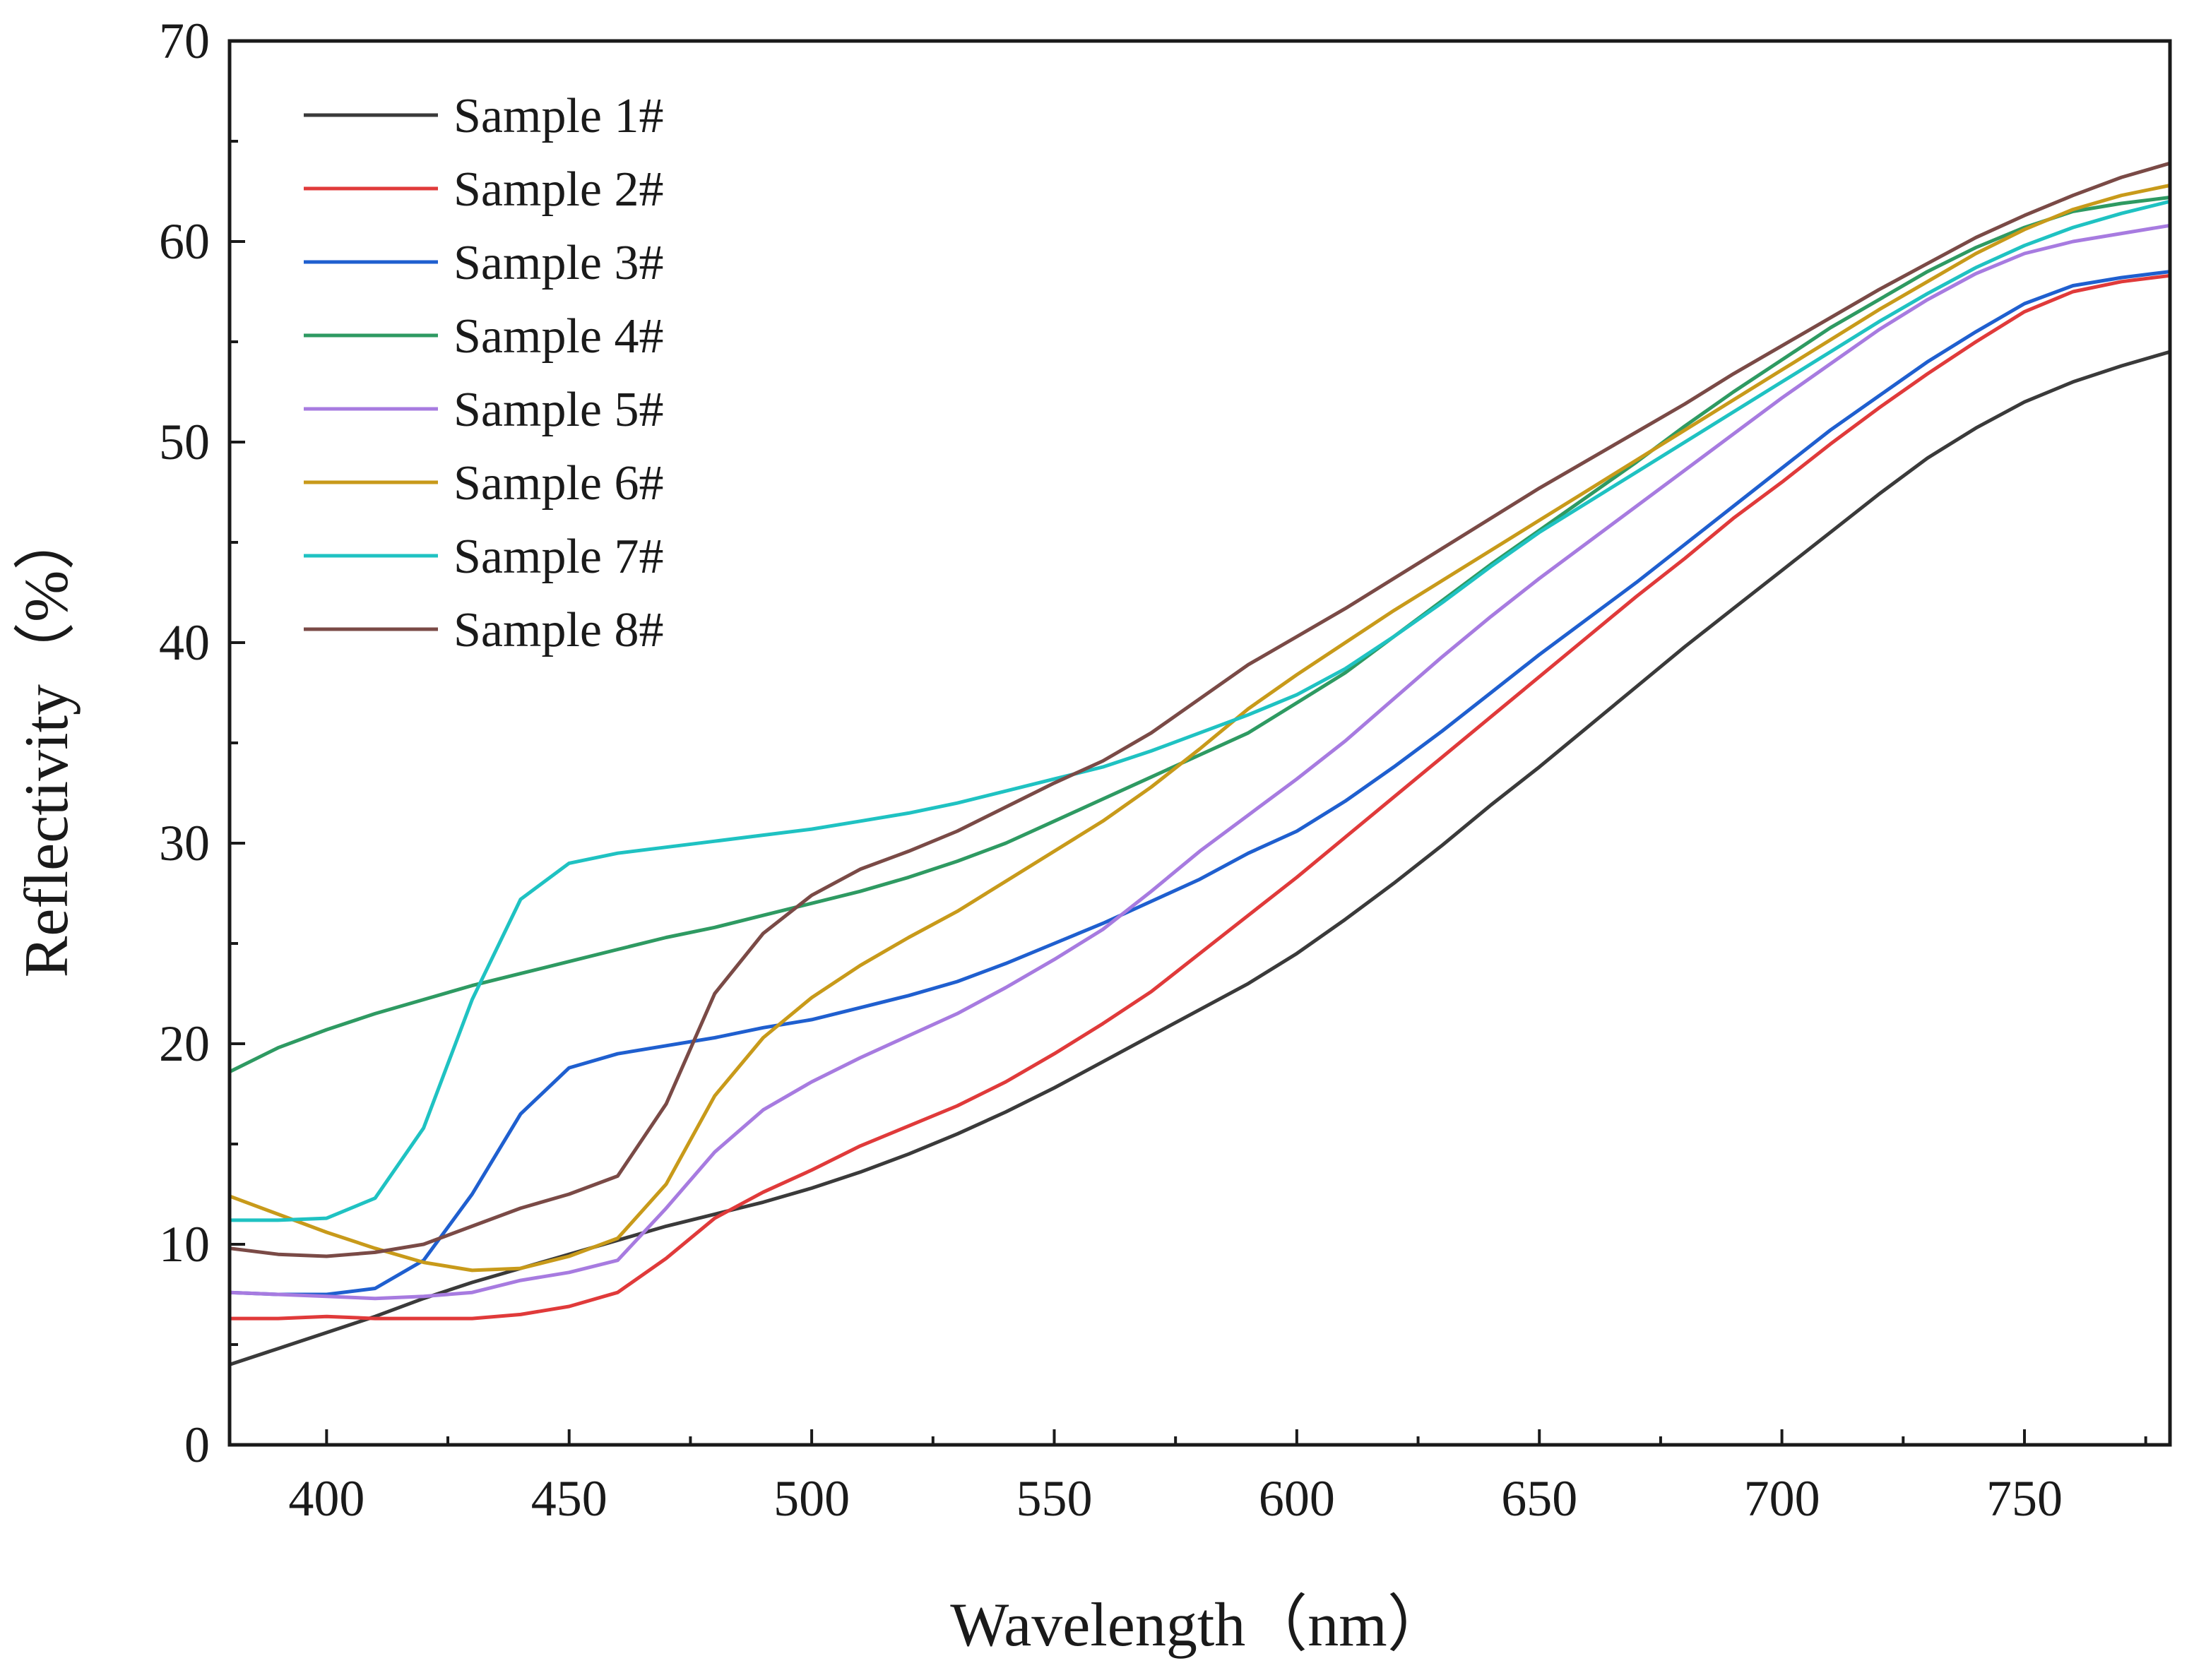  I want to click on y-tick-label: 30, so click(184, 843).